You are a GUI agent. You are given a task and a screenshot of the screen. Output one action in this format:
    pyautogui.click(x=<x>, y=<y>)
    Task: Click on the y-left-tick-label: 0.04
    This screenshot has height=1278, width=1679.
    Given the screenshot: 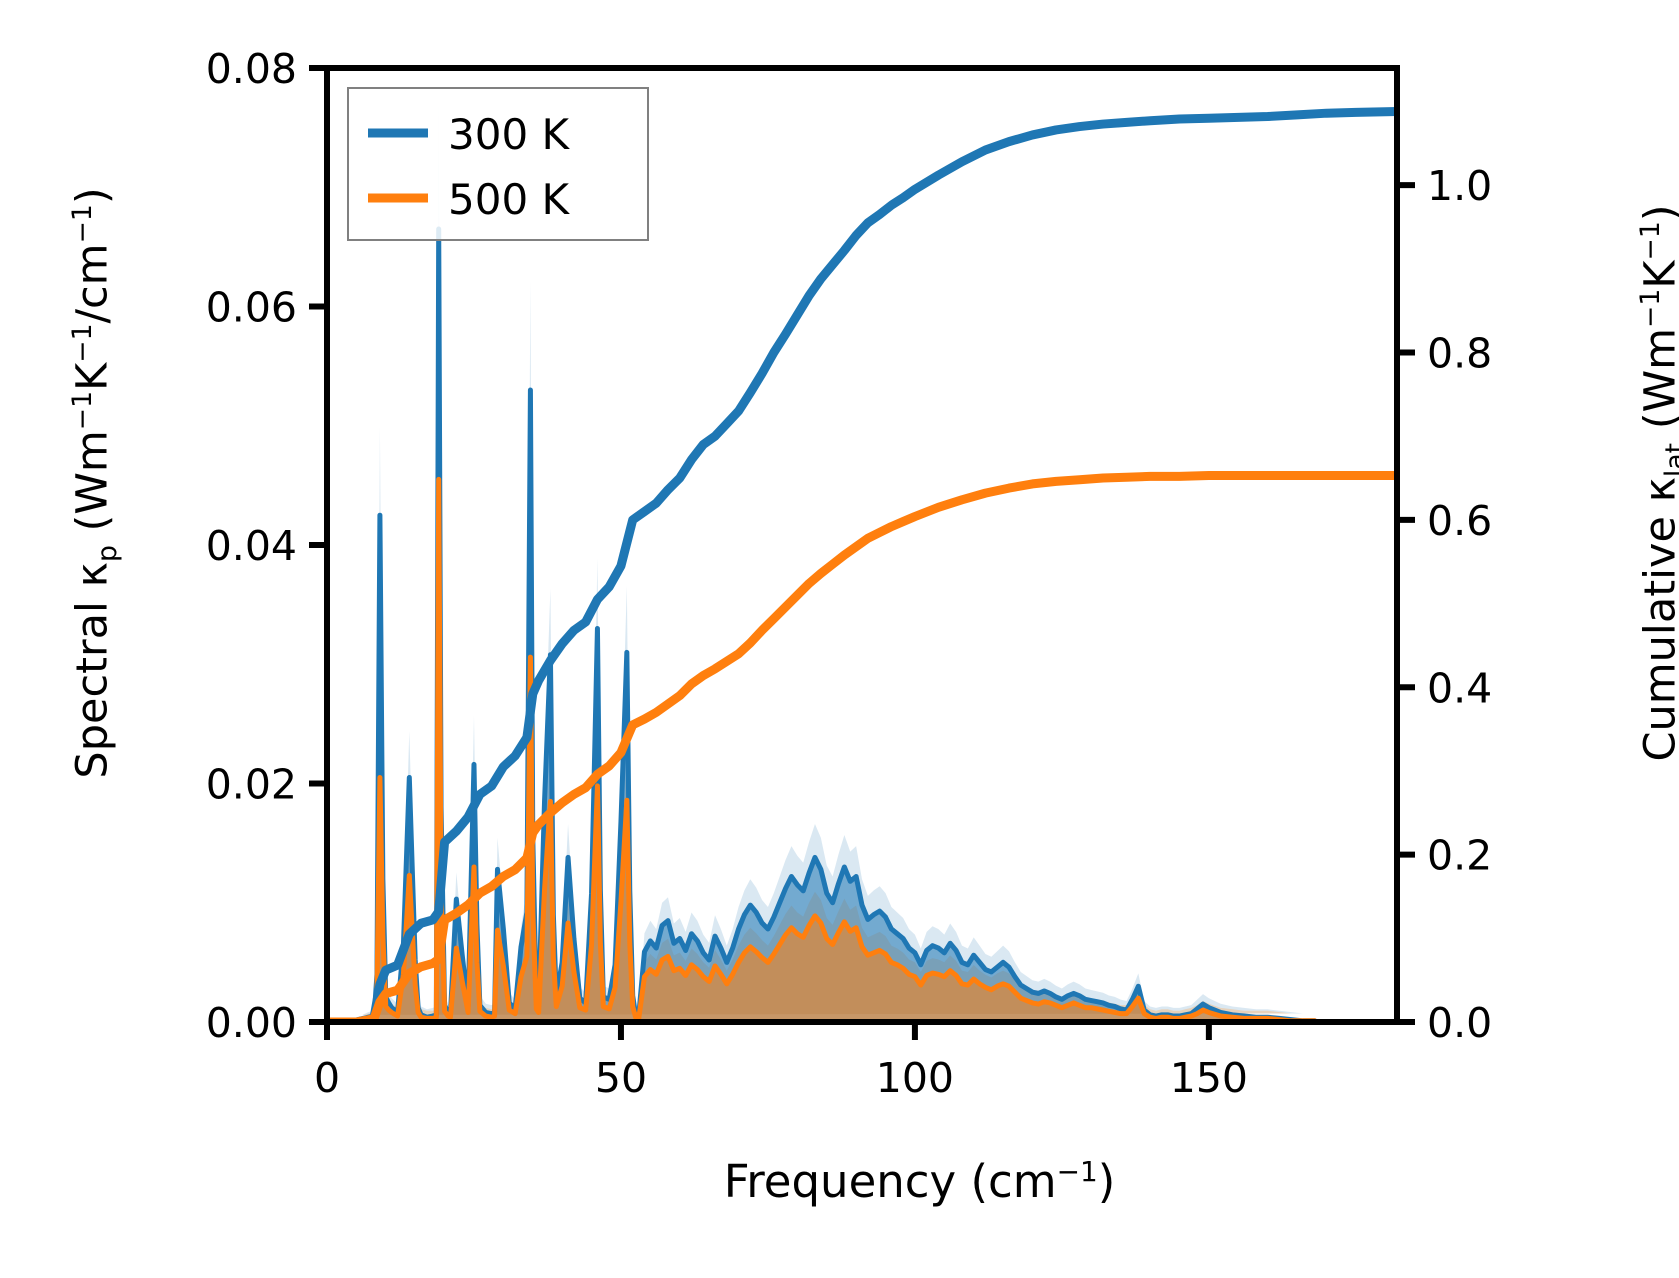 What is the action you would take?
    pyautogui.click(x=251, y=546)
    